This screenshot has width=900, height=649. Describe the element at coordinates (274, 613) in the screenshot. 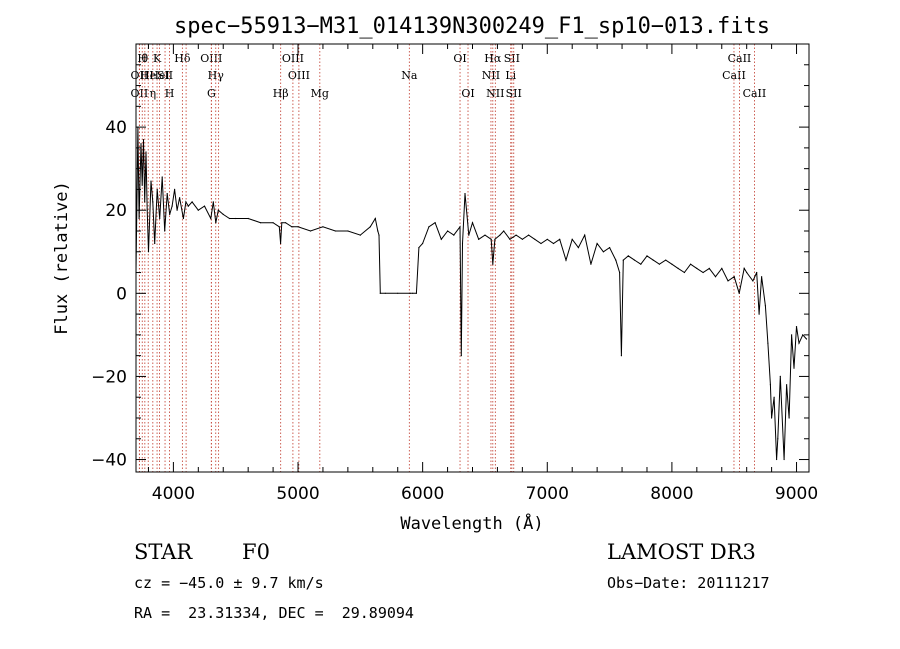

I see `coordinates: RA = 23.31334, DEC = 29.89094` at that location.